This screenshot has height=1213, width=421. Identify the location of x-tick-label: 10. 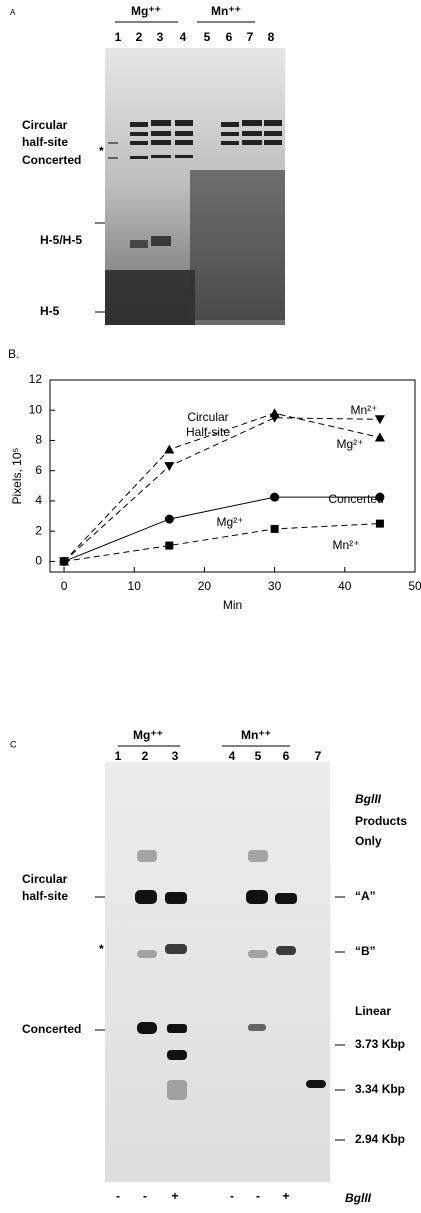
(135, 586).